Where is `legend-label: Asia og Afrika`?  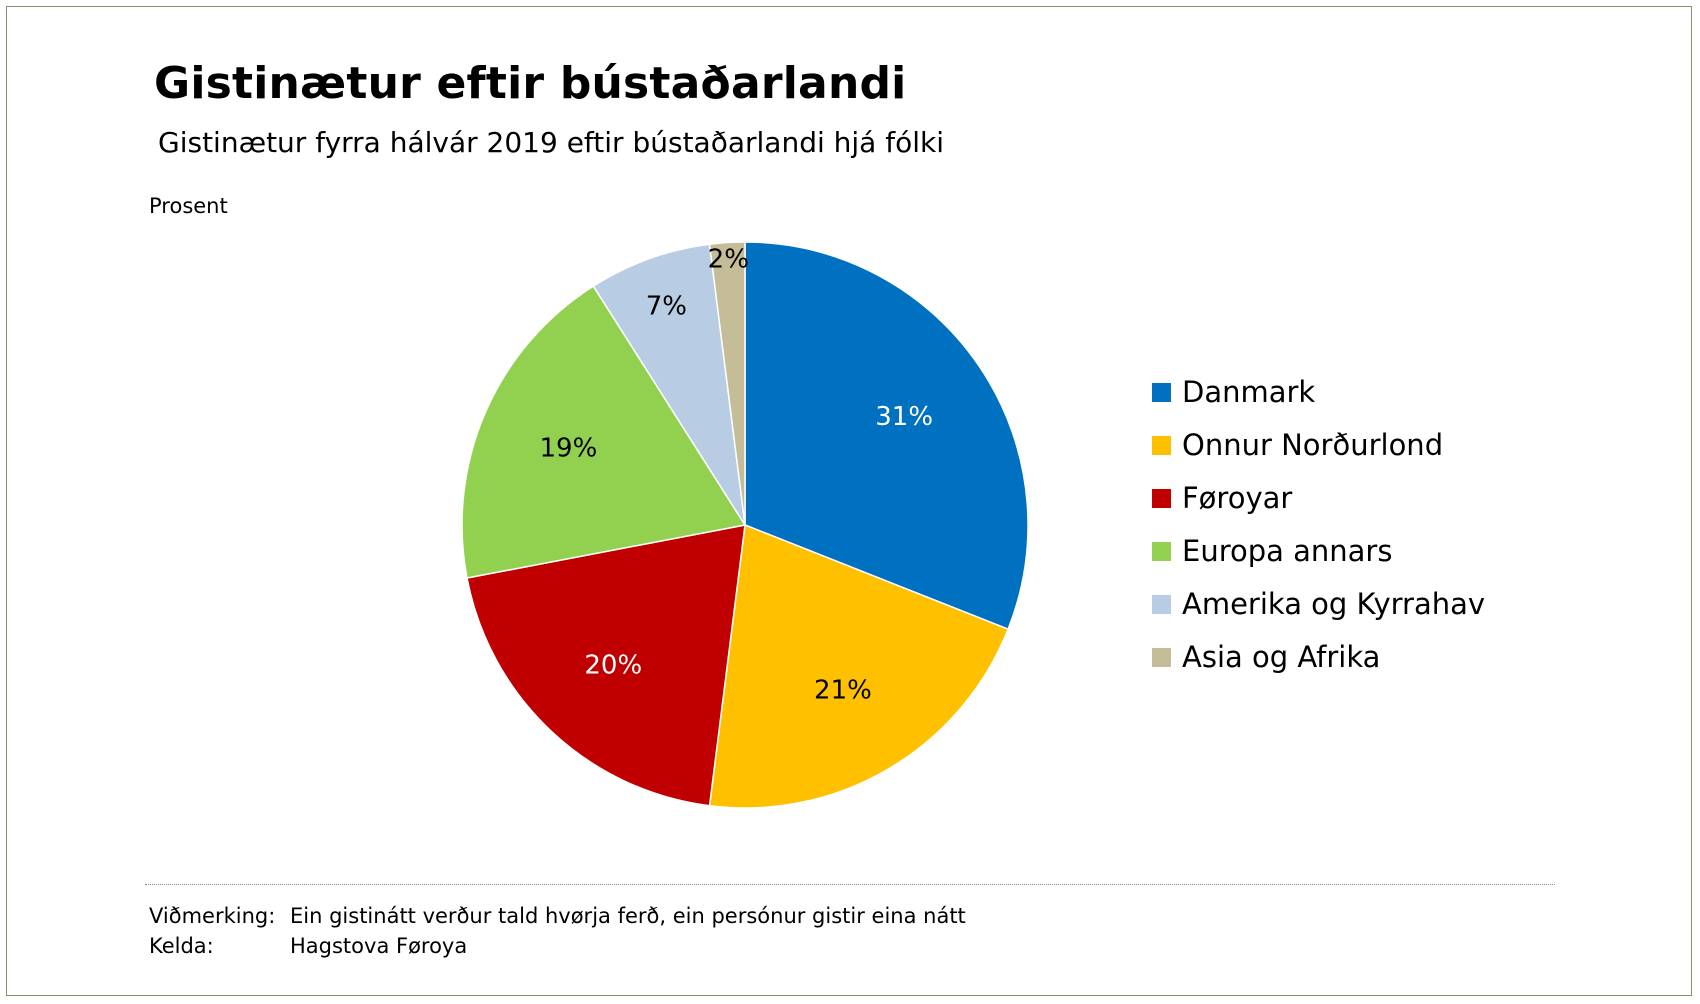
legend-label: Asia og Afrika is located at coordinates (1281, 657).